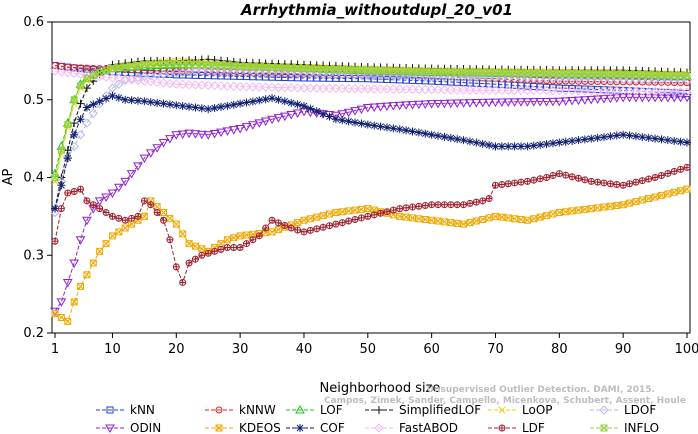  Describe the element at coordinates (33, 178) in the screenshot. I see `y-tick-label: 0.4` at that location.